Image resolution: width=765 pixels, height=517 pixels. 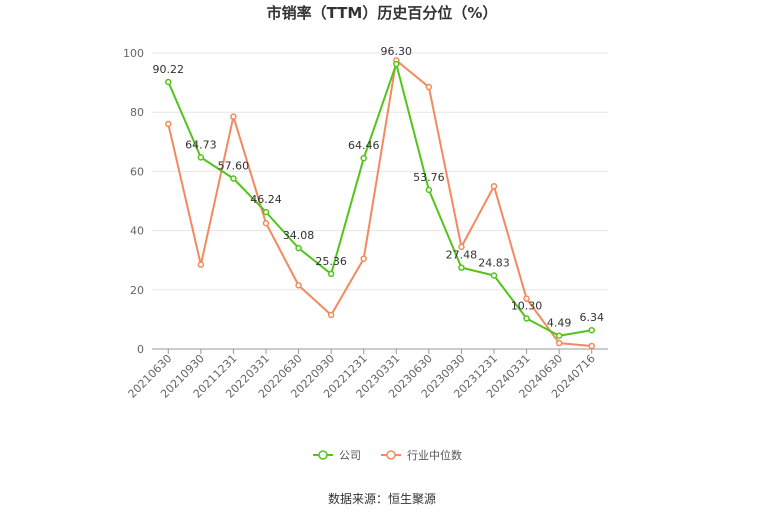 What do you see at coordinates (382, 498) in the screenshot?
I see `source-text: 数据来源：恒生聚源` at bounding box center [382, 498].